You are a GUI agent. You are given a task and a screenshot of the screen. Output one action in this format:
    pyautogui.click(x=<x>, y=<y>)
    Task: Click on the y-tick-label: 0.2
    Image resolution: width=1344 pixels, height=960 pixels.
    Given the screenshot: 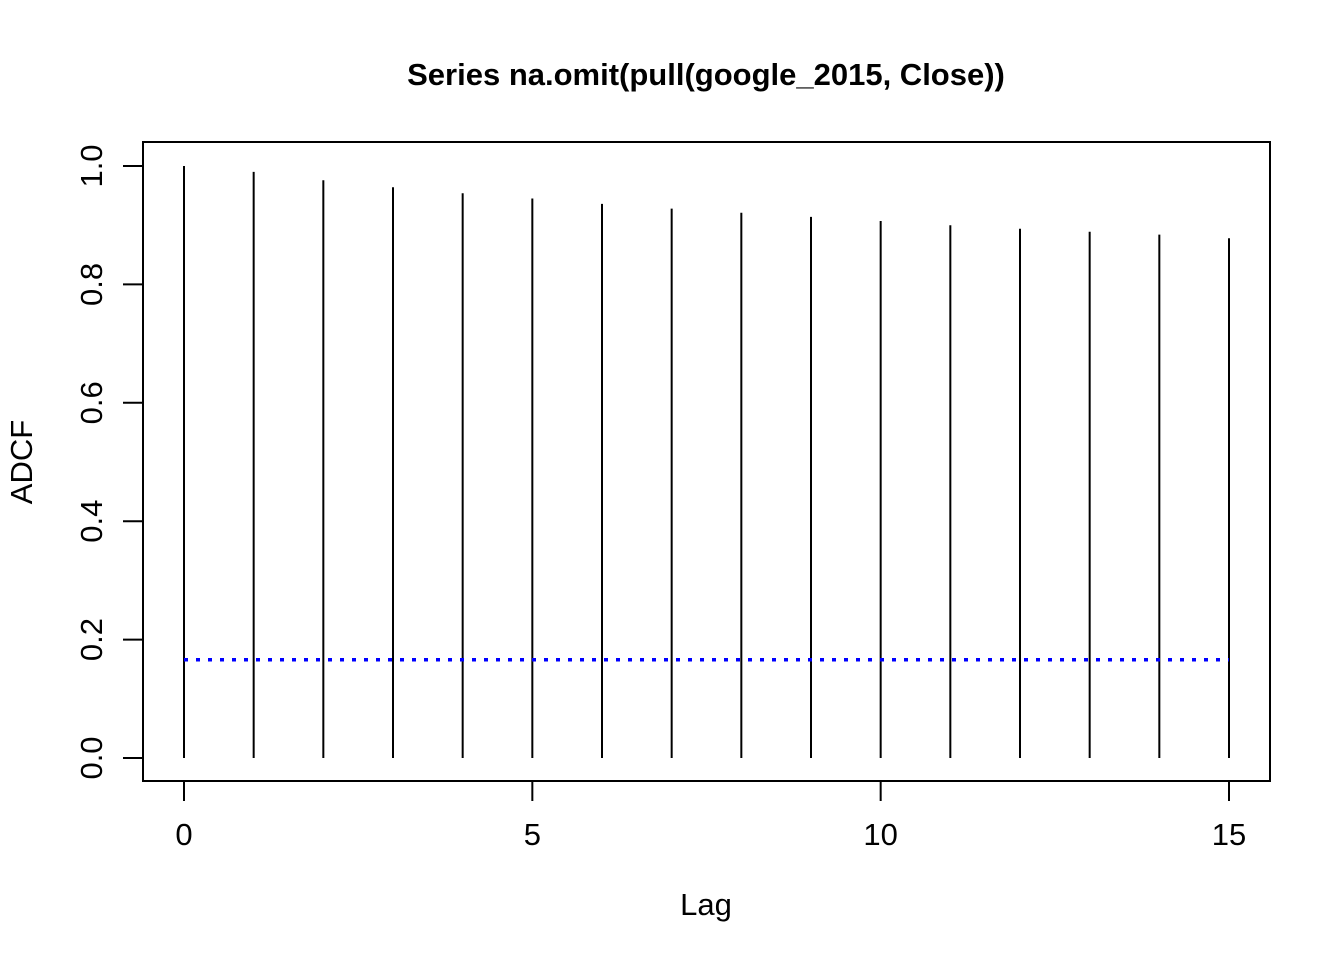 What is the action you would take?
    pyautogui.click(x=91, y=639)
    